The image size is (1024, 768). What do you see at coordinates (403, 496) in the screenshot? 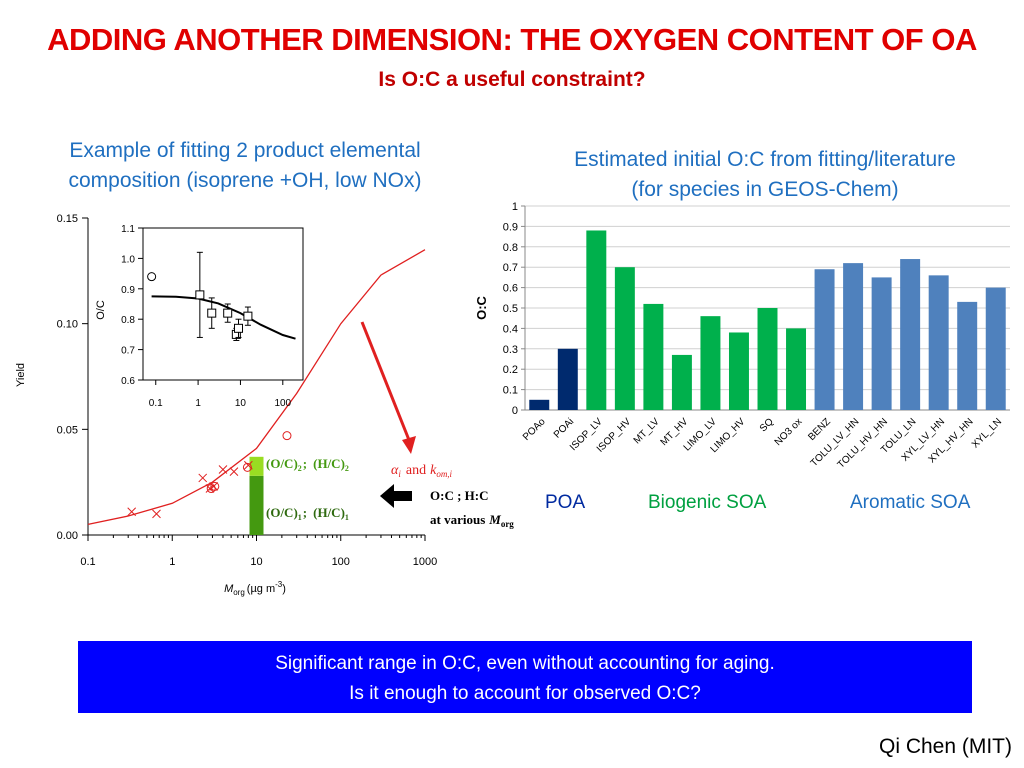
I see `black-arrow-shaft` at bounding box center [403, 496].